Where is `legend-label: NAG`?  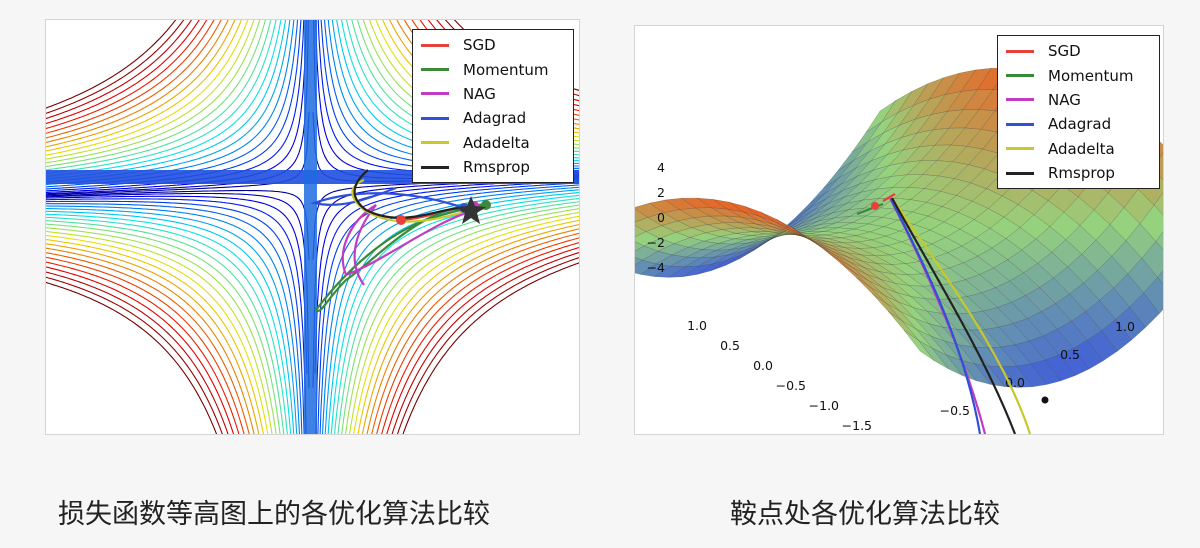
legend-label: NAG is located at coordinates (1064, 99).